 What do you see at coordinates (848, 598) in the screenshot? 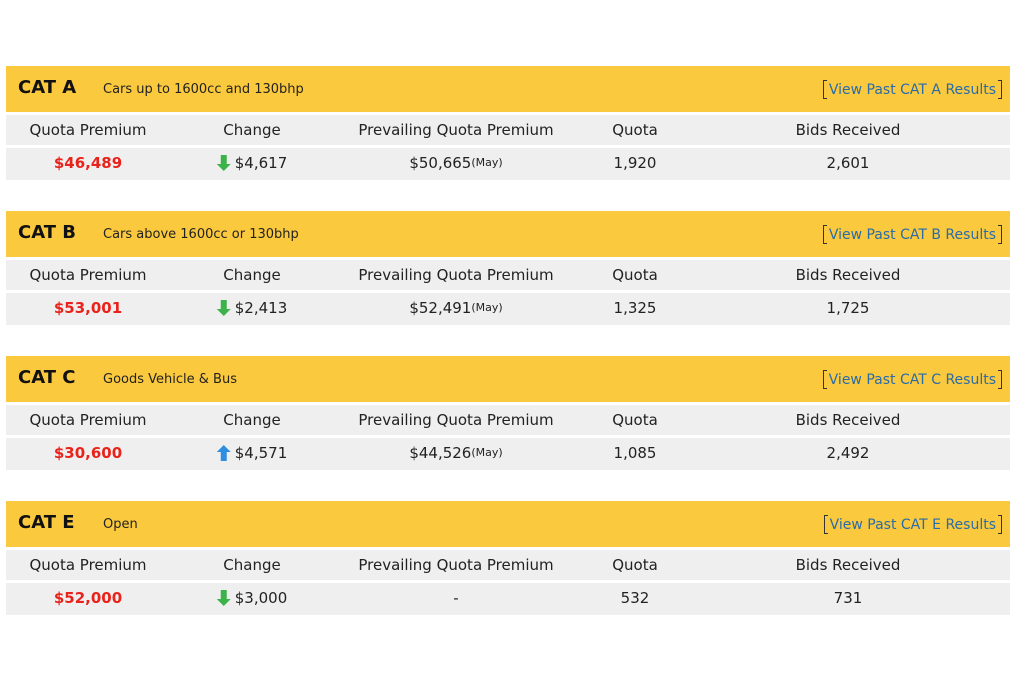
I see `bids-received: 731` at bounding box center [848, 598].